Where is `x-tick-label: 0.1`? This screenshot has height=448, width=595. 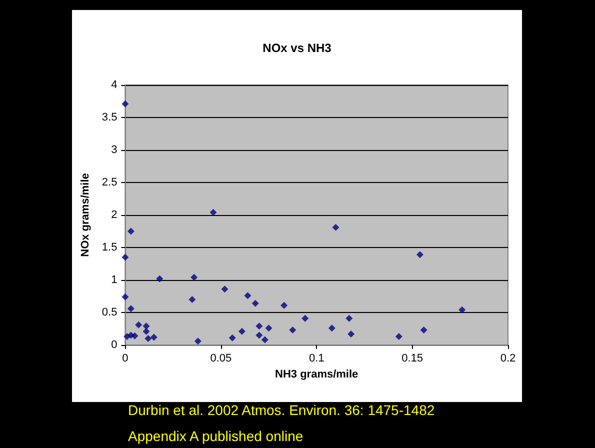 x-tick-label: 0.1 is located at coordinates (316, 358).